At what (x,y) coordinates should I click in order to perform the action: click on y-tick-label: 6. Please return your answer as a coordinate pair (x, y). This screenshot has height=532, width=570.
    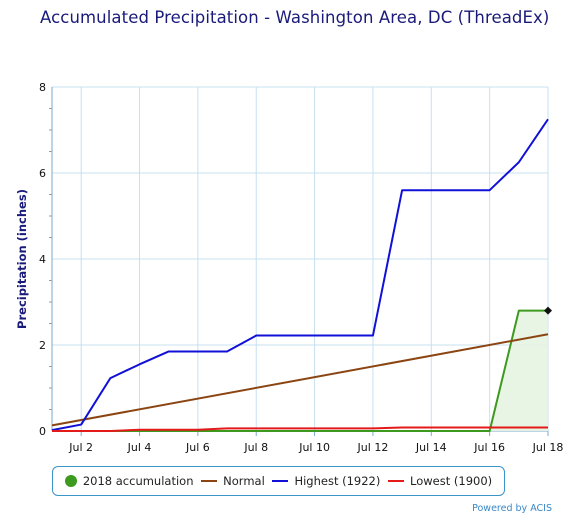
    Looking at the image, I should click on (42, 173).